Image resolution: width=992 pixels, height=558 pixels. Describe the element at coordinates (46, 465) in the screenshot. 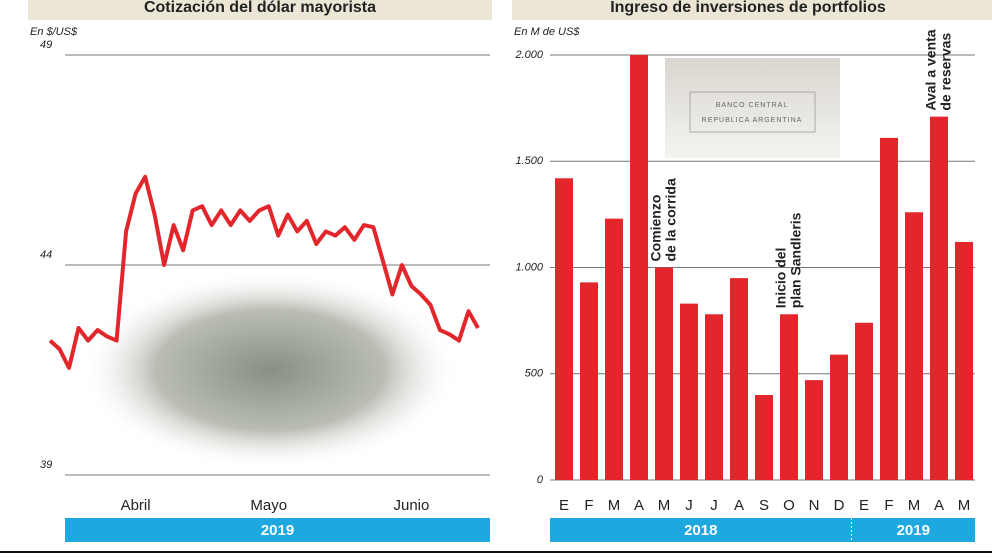

I see `y-tick-label: 39` at that location.